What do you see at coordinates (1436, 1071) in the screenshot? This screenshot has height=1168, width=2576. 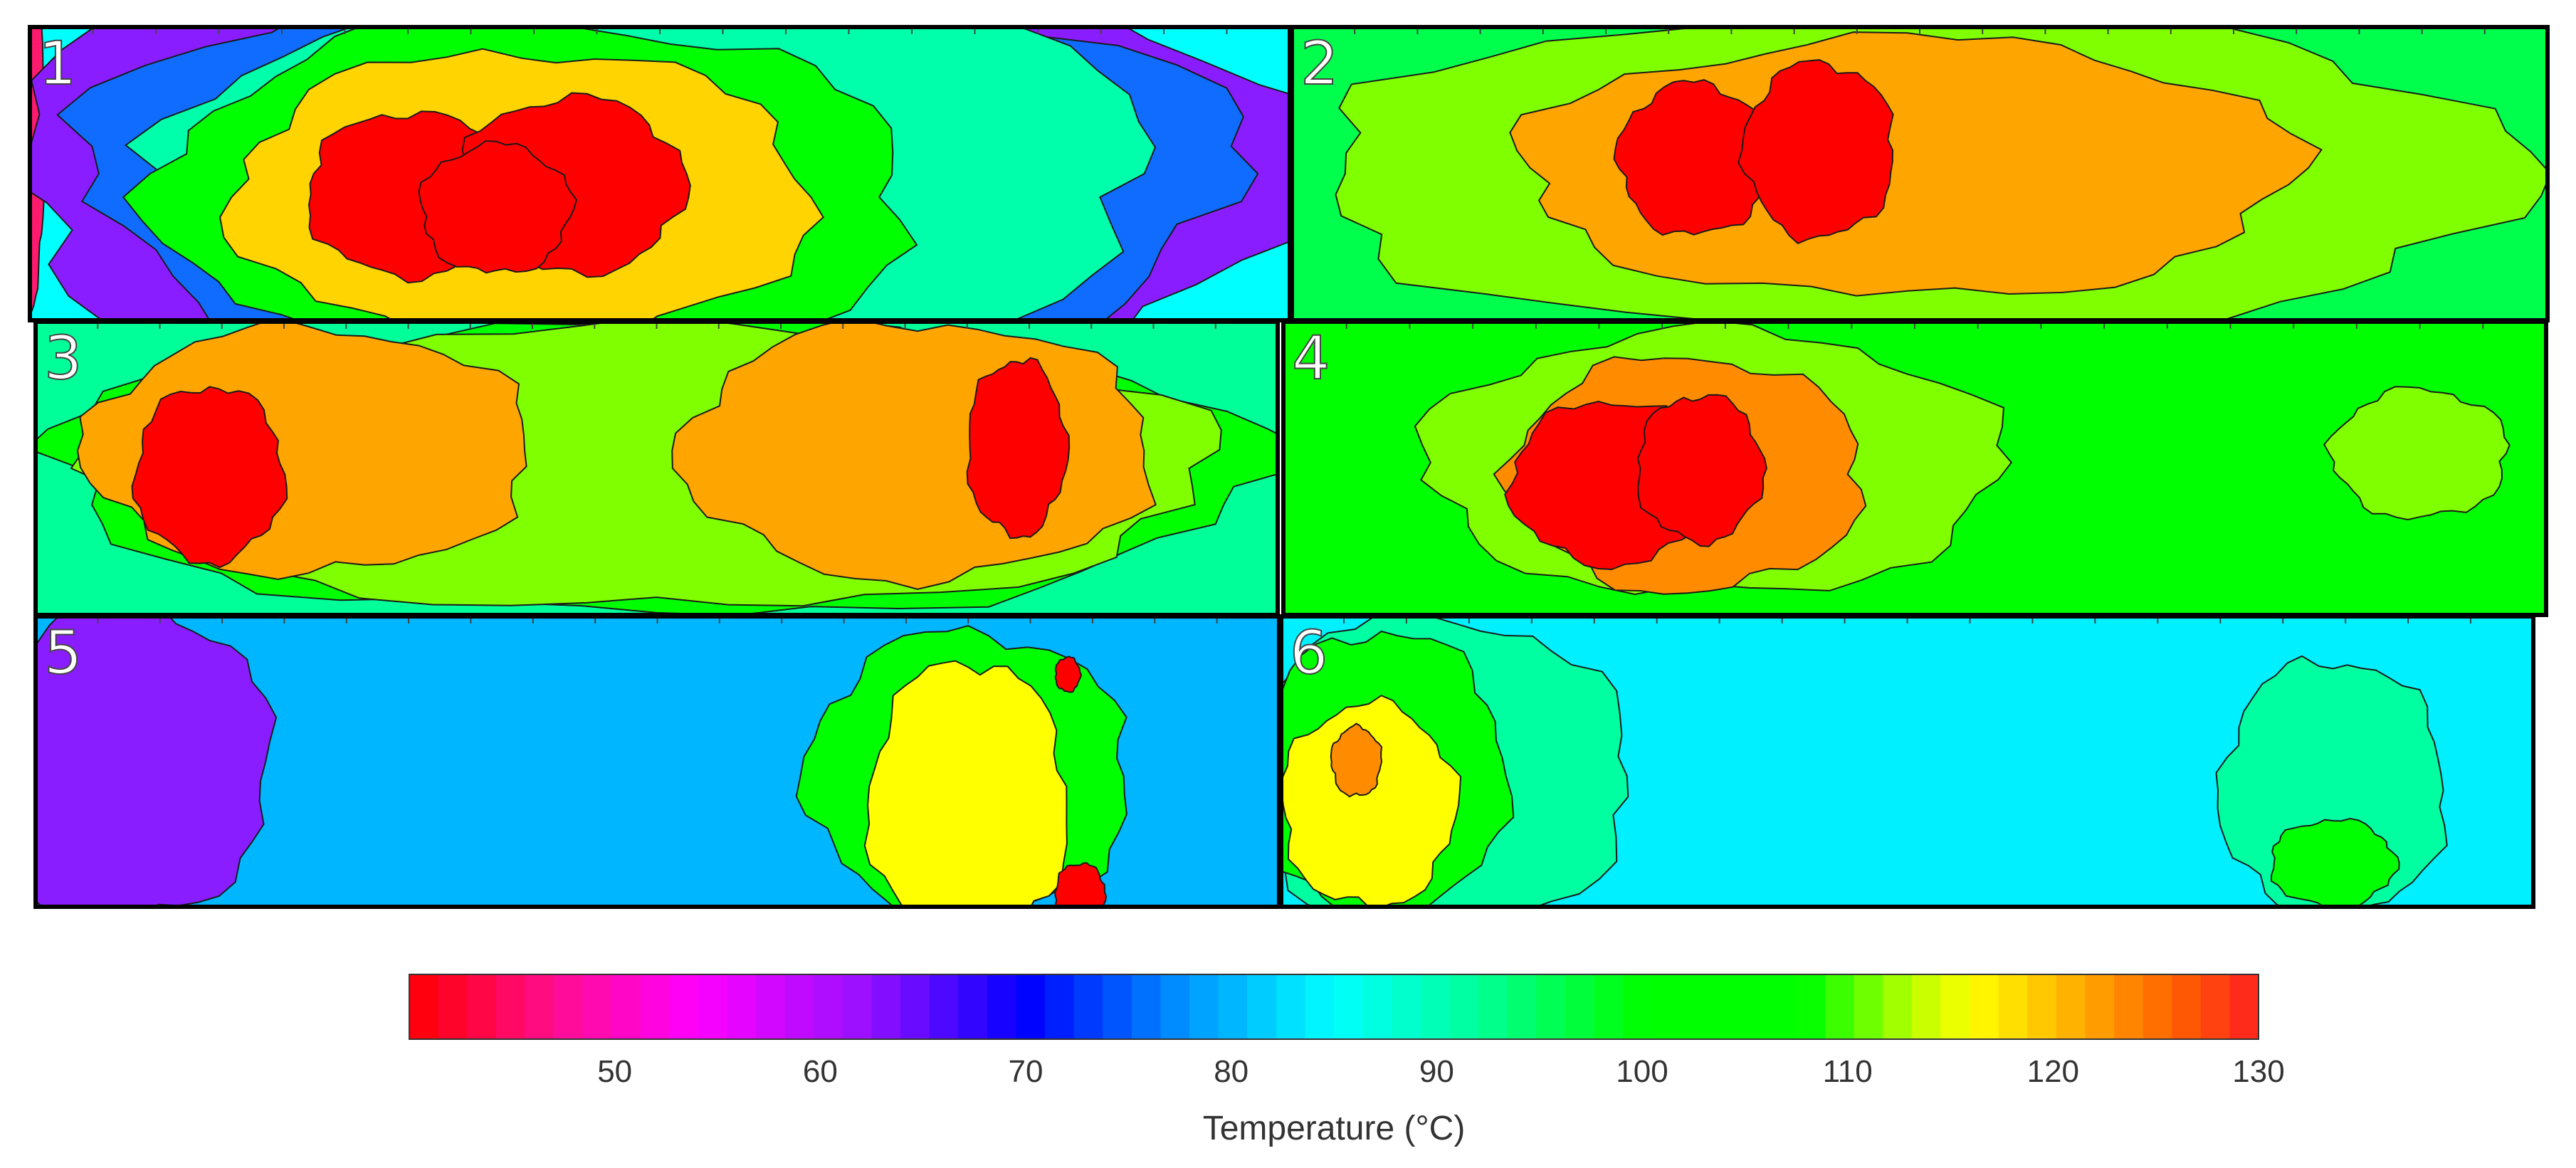 I see `colorbar-tick-label: 90` at bounding box center [1436, 1071].